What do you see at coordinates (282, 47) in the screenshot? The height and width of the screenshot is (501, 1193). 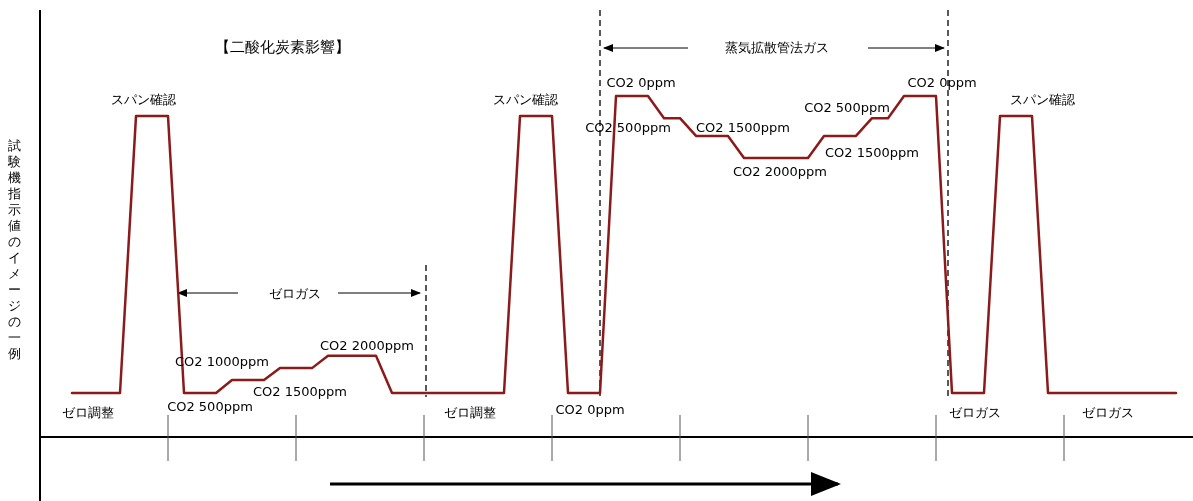 I see `chart-title: 【二酸化炭素影響】` at bounding box center [282, 47].